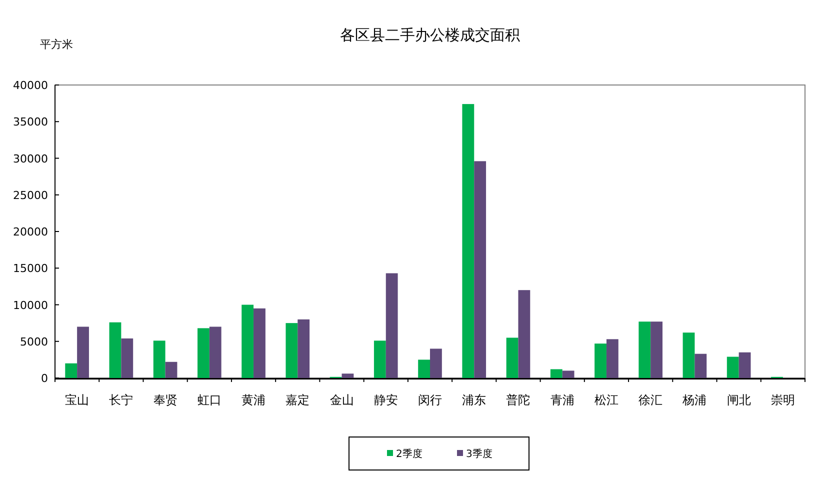 Image resolution: width=816 pixels, height=477 pixels. I want to click on x-tick-label: 嘉定, so click(298, 400).